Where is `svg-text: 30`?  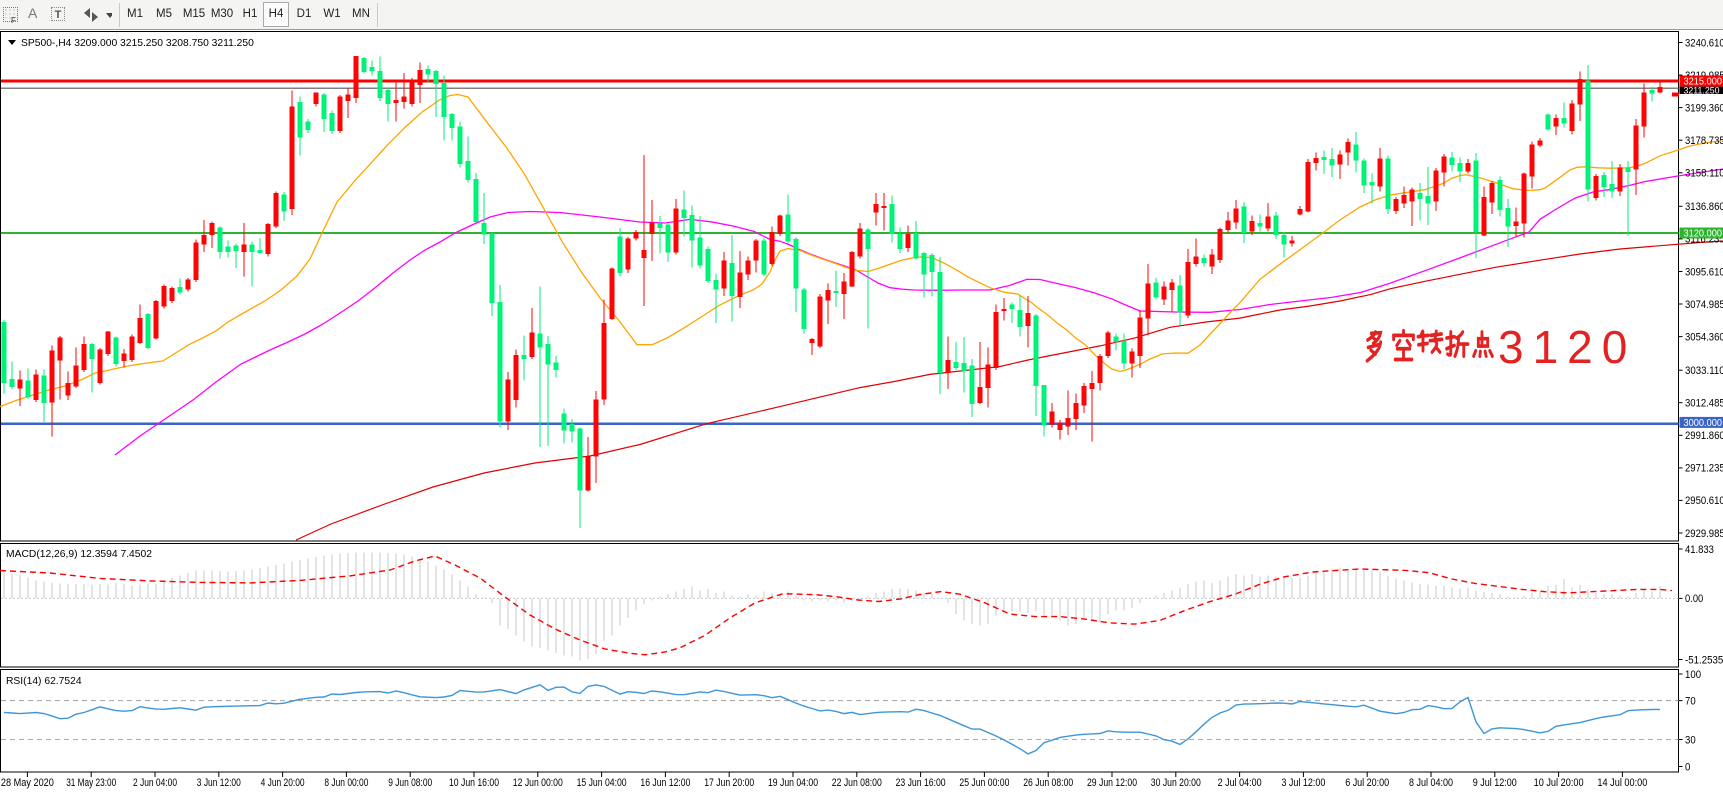 svg-text: 30 is located at coordinates (1690, 740).